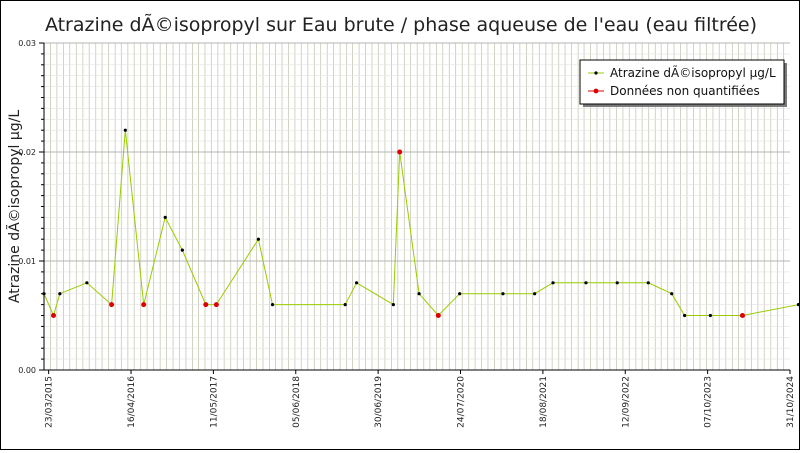 The width and height of the screenshot is (800, 453). I want to click on x-tick-label: 18/08/2021, so click(544, 402).